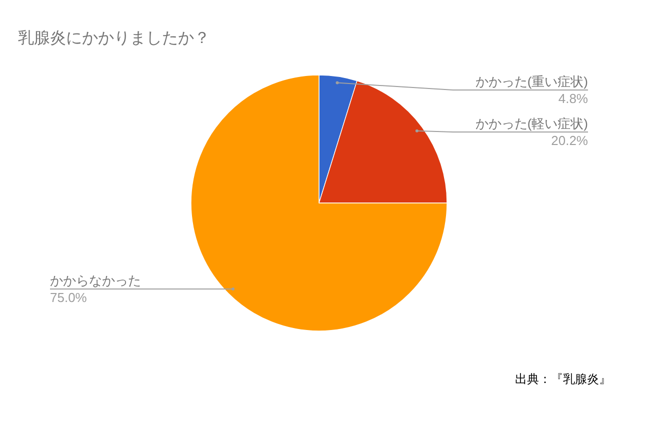  Describe the element at coordinates (563, 379) in the screenshot. I see `source-note: 出典：『乳腺炎』` at that location.